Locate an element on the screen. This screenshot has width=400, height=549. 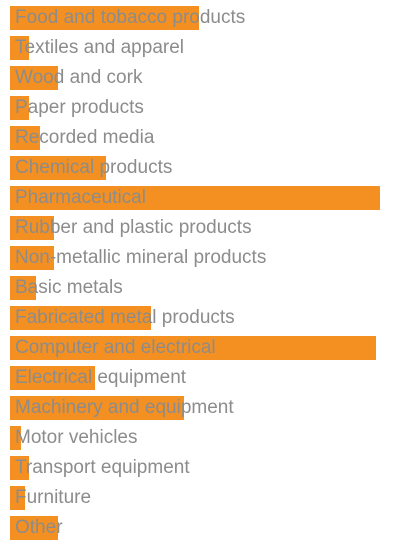
bar-row: Motor vehicles is located at coordinates (200, 438).